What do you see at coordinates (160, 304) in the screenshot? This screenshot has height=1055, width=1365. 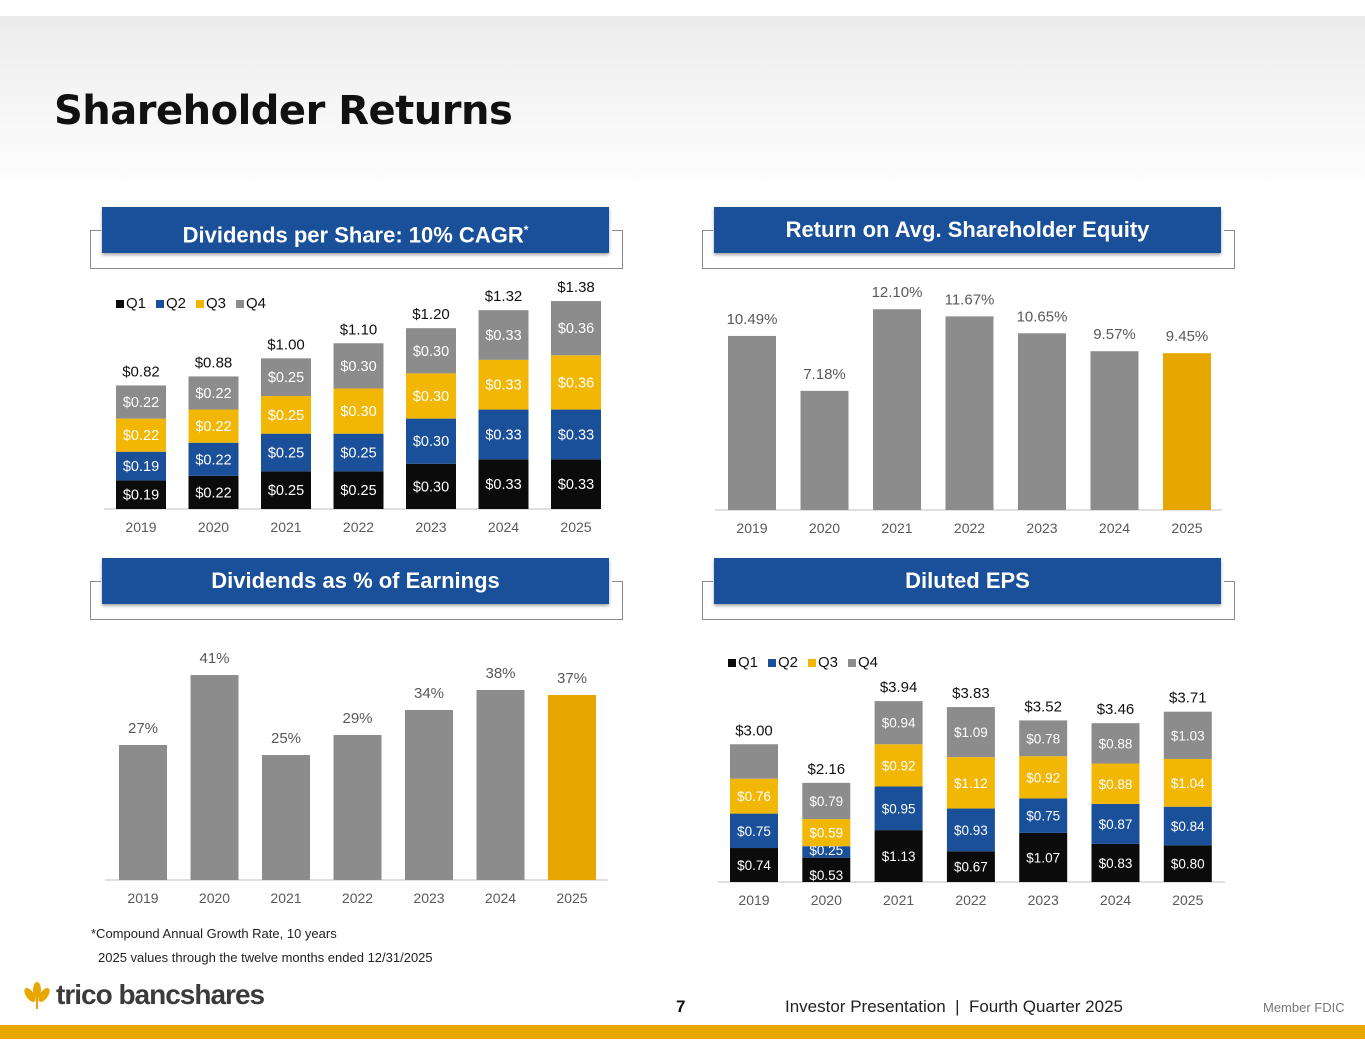 I see `dividends-legend-swatch-q2` at bounding box center [160, 304].